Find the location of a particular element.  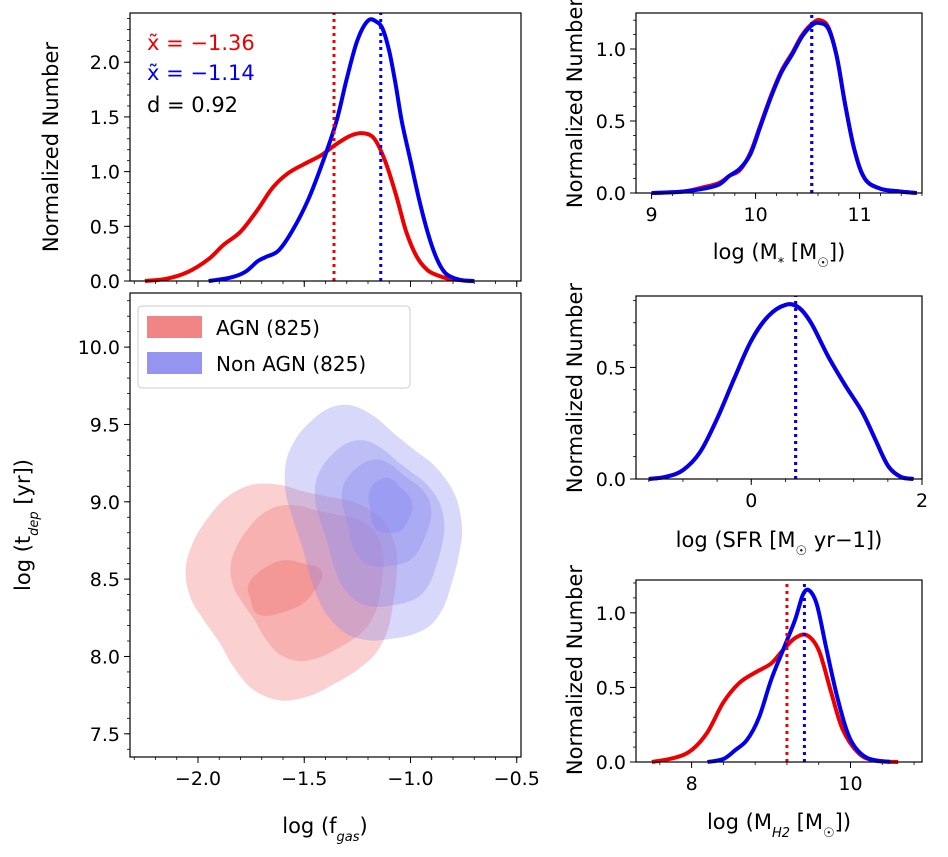

contour-ytick-label: 7.5 is located at coordinates (105, 735).